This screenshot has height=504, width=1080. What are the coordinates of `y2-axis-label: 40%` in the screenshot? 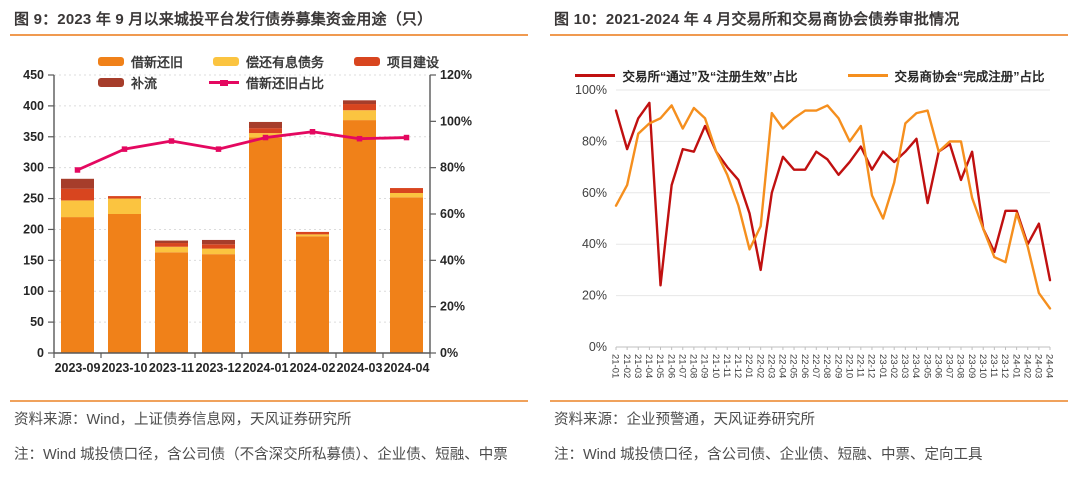 It's located at (452, 260).